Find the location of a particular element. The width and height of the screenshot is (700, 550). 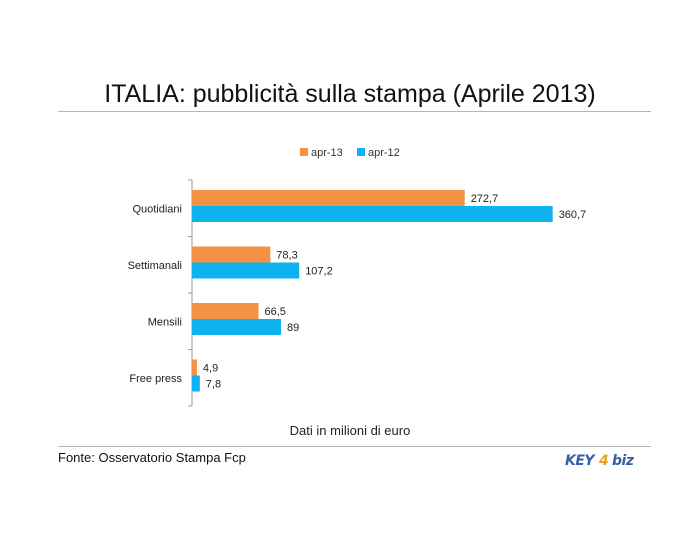

category-label-free-press: Free press is located at coordinates (155, 379).